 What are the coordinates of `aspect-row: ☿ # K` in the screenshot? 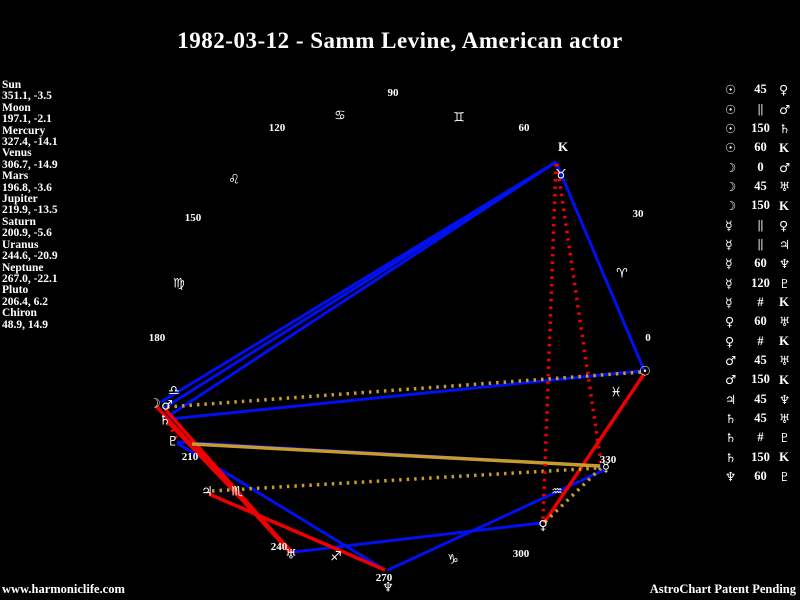 It's located at (761, 302).